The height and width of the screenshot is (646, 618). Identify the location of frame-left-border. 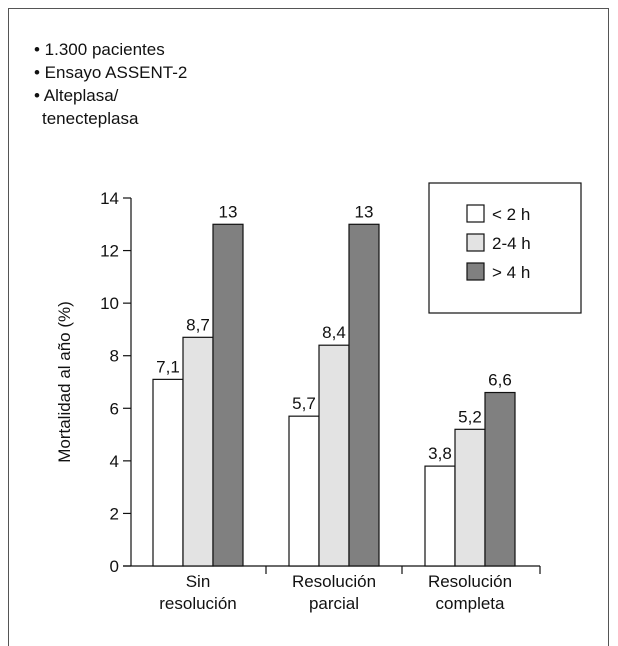
(8, 327).